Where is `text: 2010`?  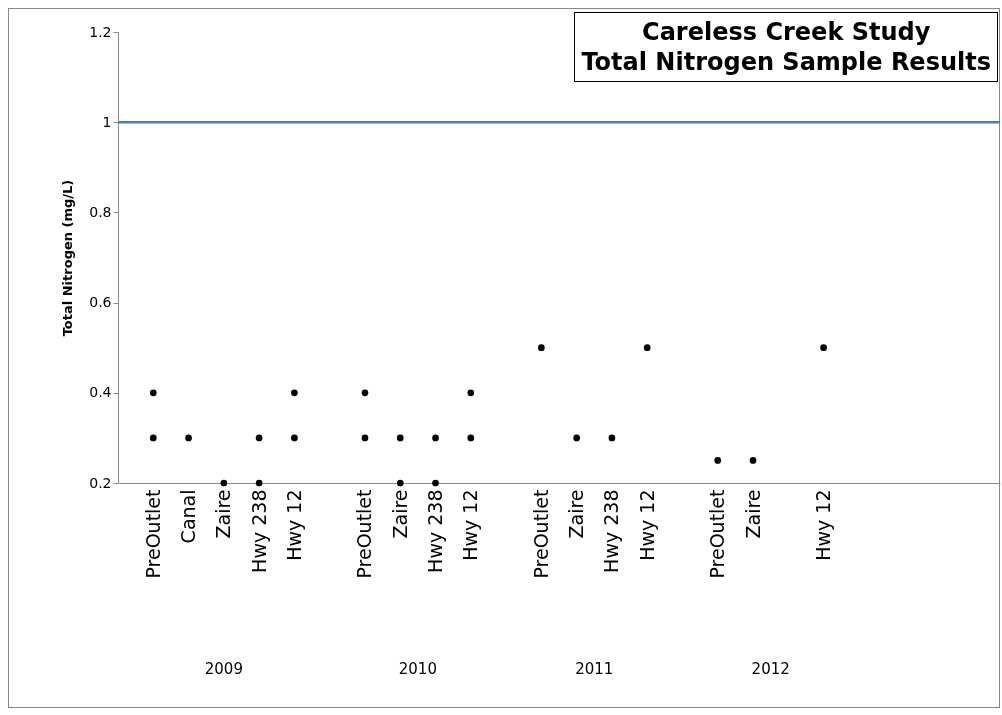 text: 2010 is located at coordinates (417, 669).